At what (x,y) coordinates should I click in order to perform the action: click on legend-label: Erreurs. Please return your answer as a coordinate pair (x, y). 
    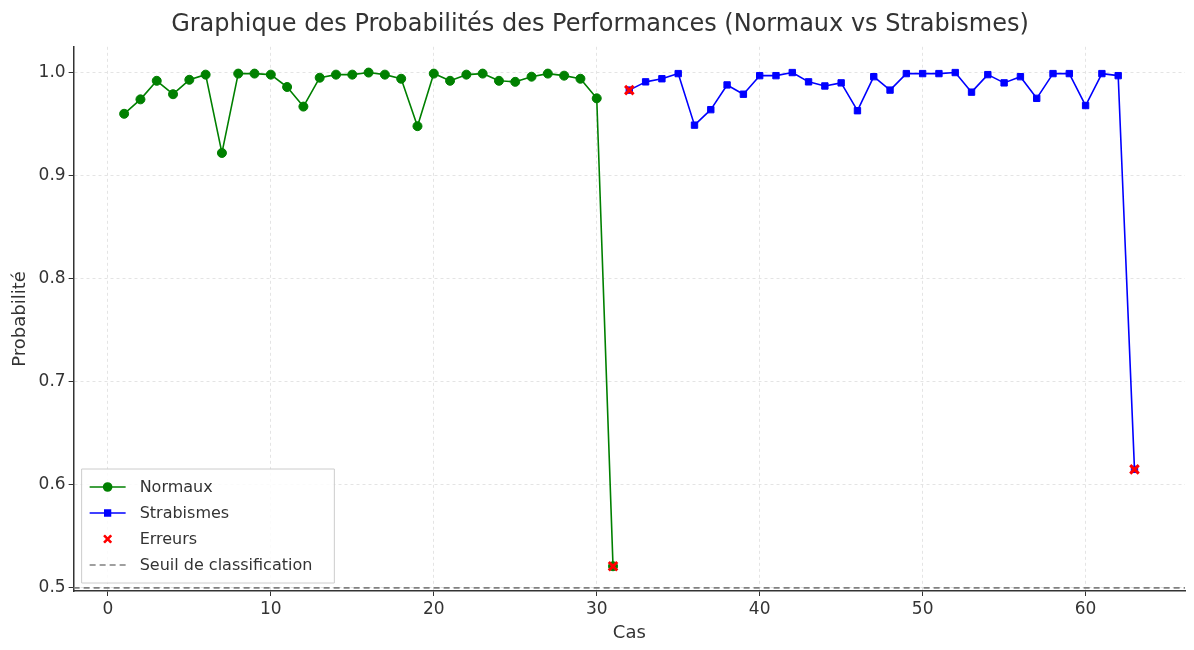
    Looking at the image, I should click on (168, 539).